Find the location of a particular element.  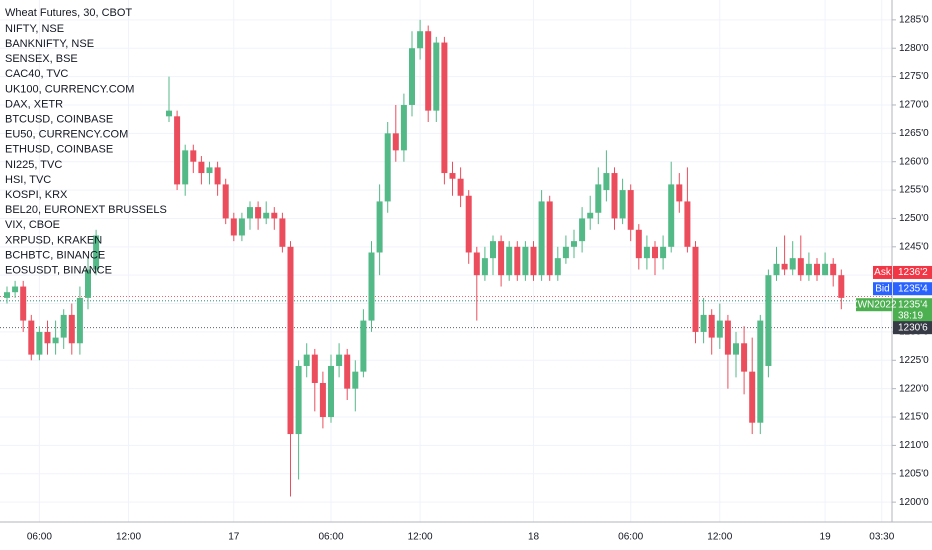

symbol-label: SENSEX, BSE is located at coordinates (41, 59).